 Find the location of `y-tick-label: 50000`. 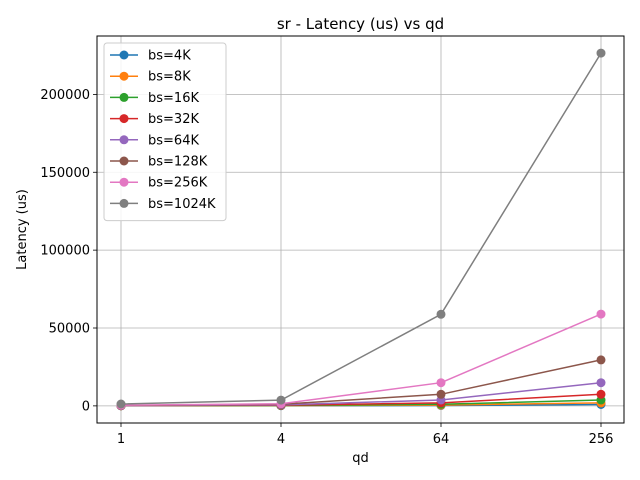

y-tick-label: 50000 is located at coordinates (69, 329).